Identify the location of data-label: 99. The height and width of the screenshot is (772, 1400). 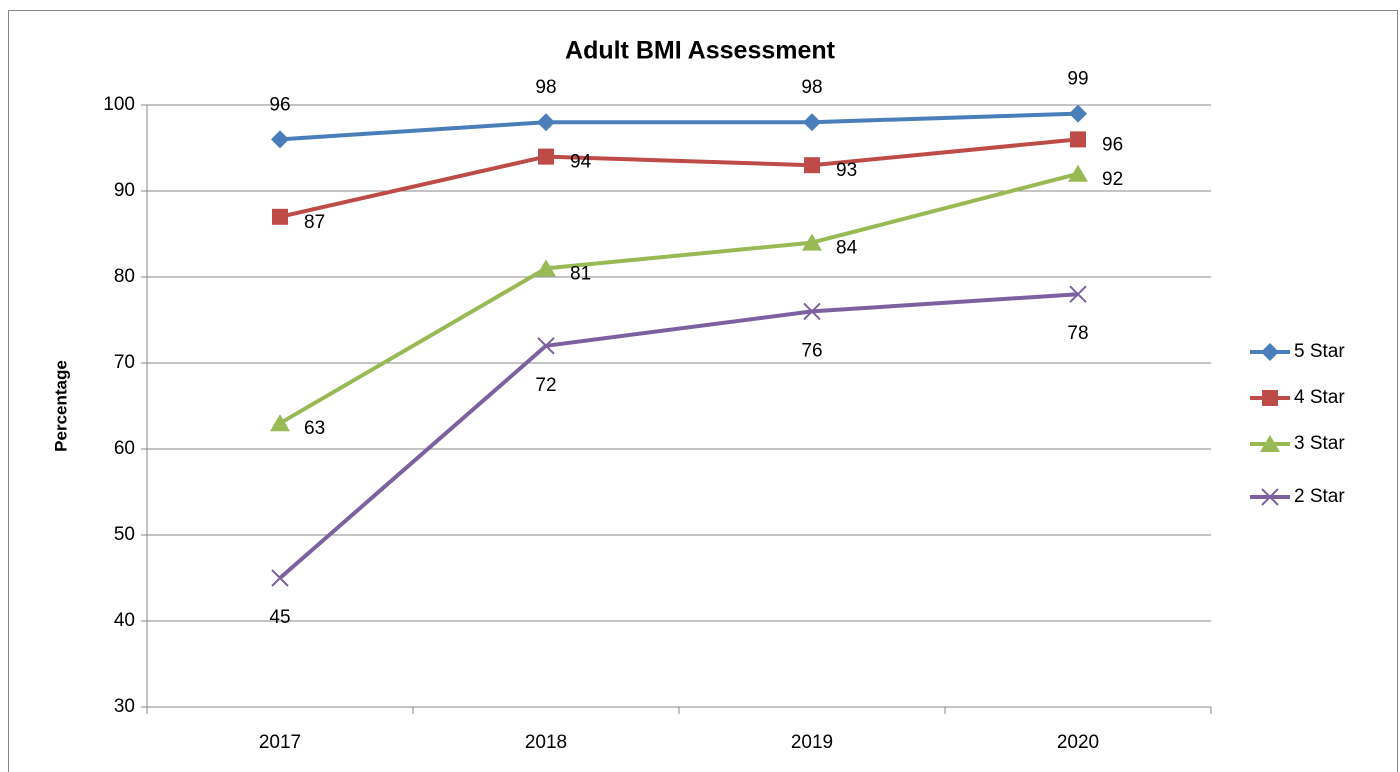
(1077, 79).